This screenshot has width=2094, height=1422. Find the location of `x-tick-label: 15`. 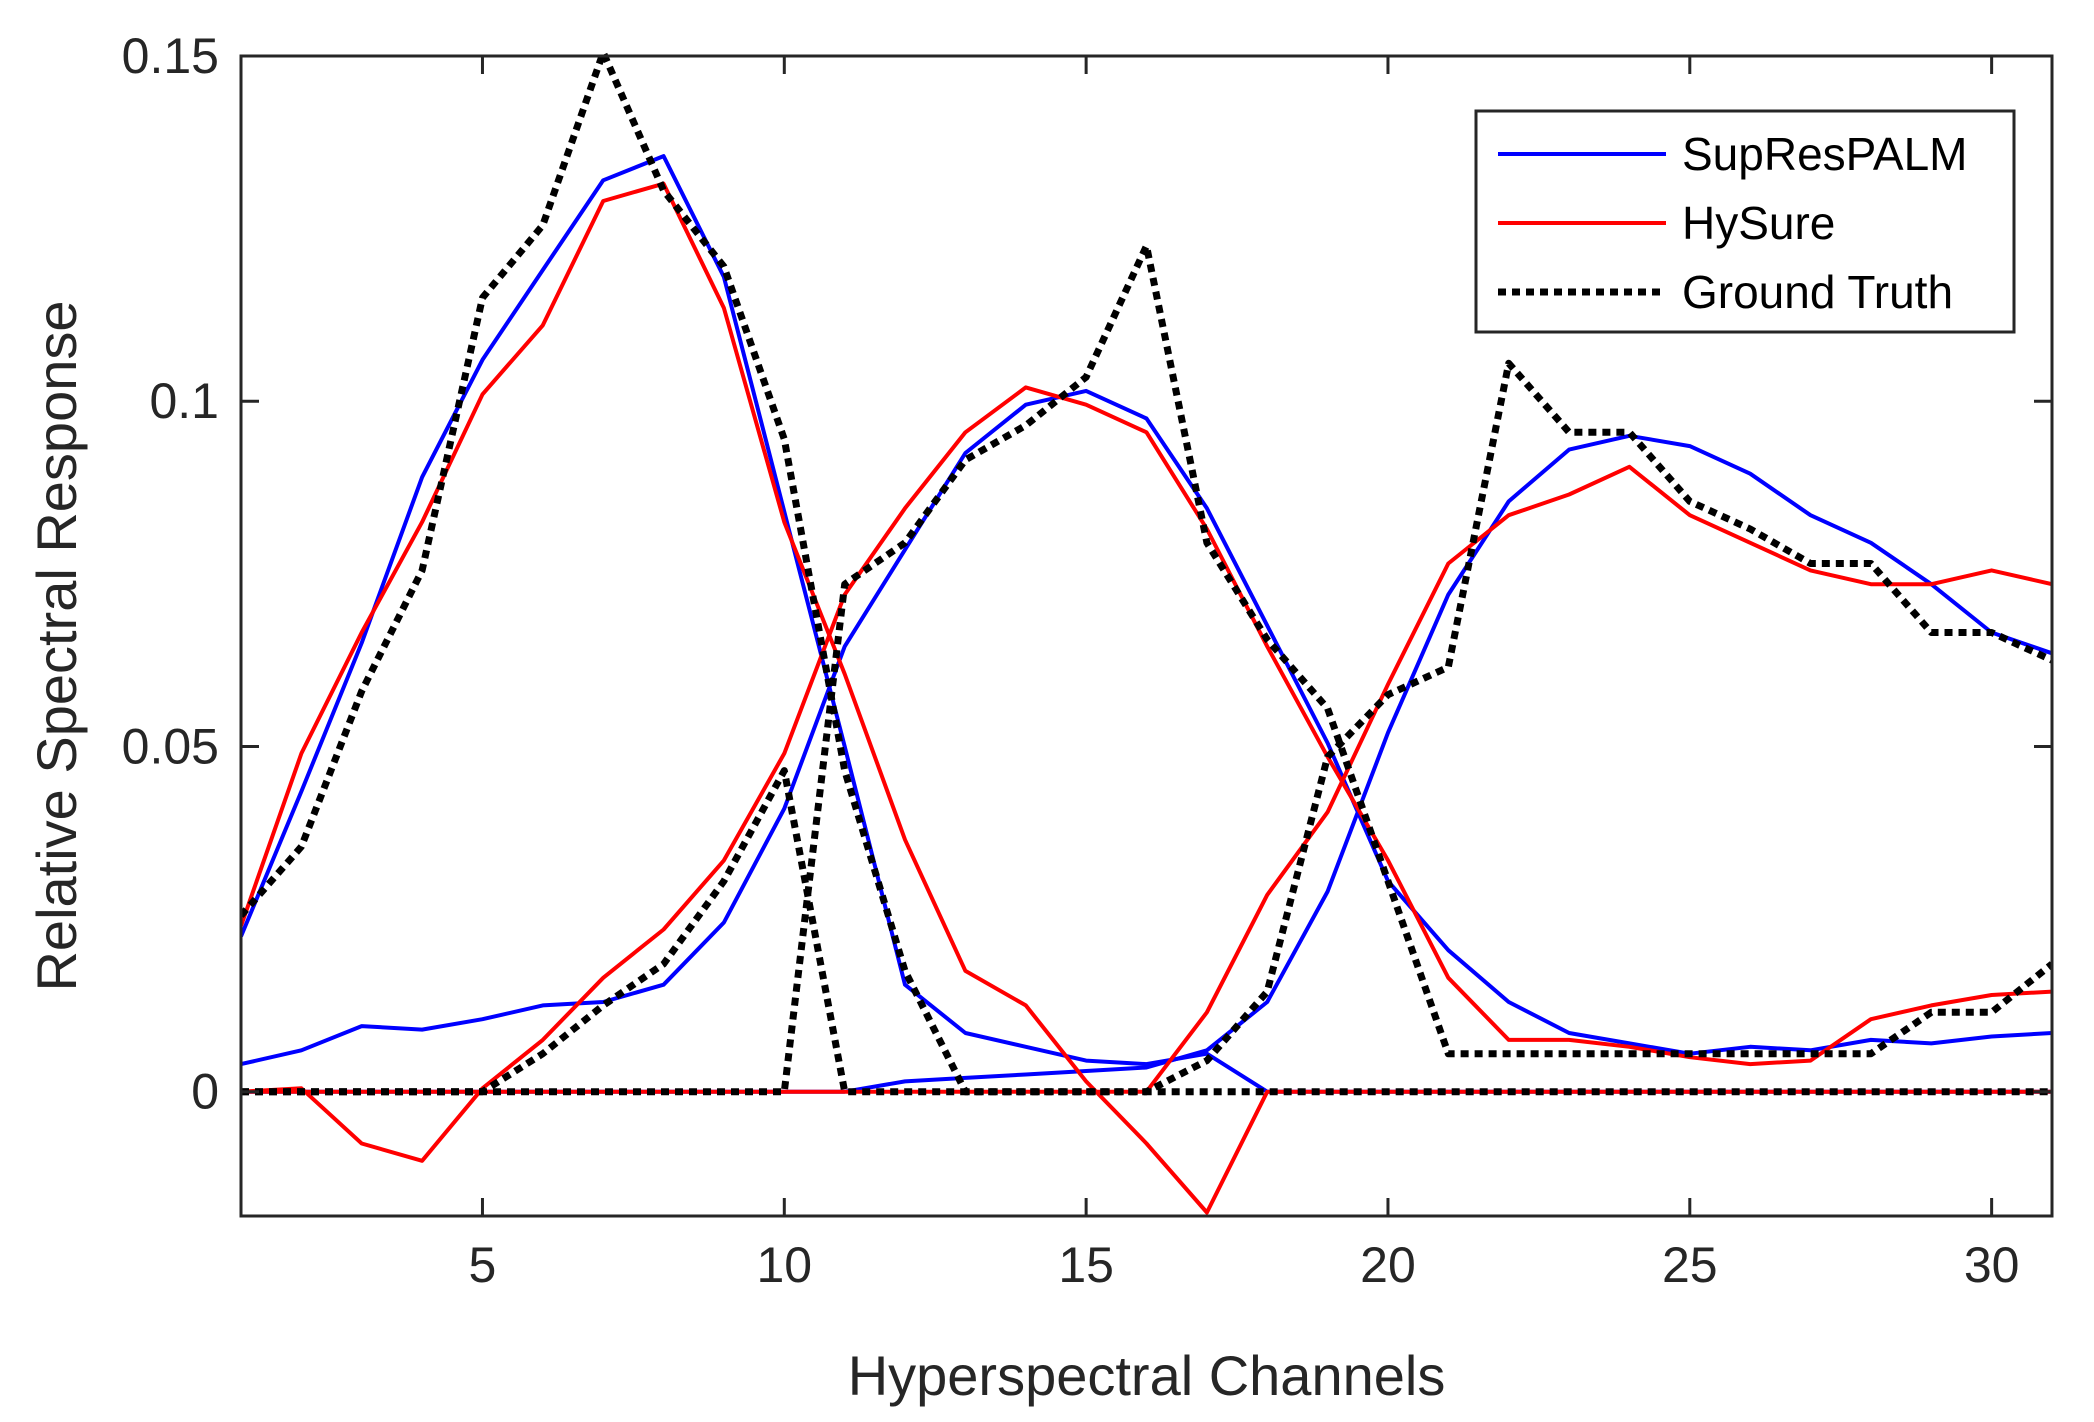

x-tick-label: 15 is located at coordinates (1086, 1265).